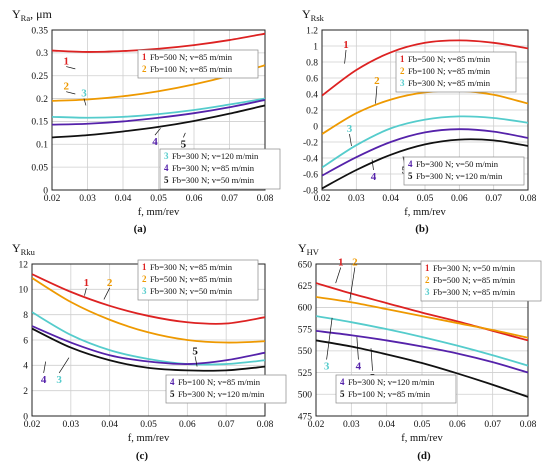  I want to click on y-tick-label: 0.35, so click(39, 31).